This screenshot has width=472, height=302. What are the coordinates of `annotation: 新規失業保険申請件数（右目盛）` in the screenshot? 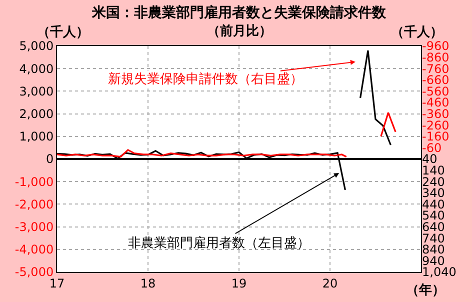 It's located at (205, 79).